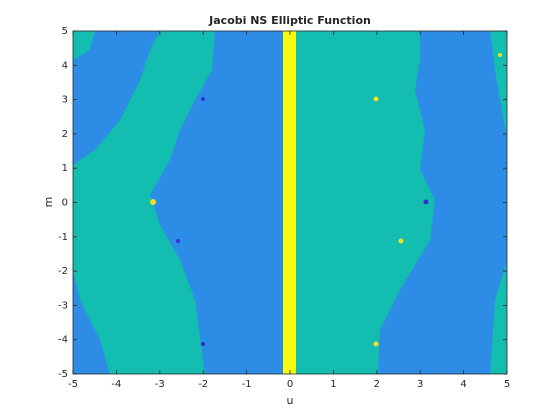  Describe the element at coordinates (65, 100) in the screenshot. I see `y-tick-label: 3` at that location.